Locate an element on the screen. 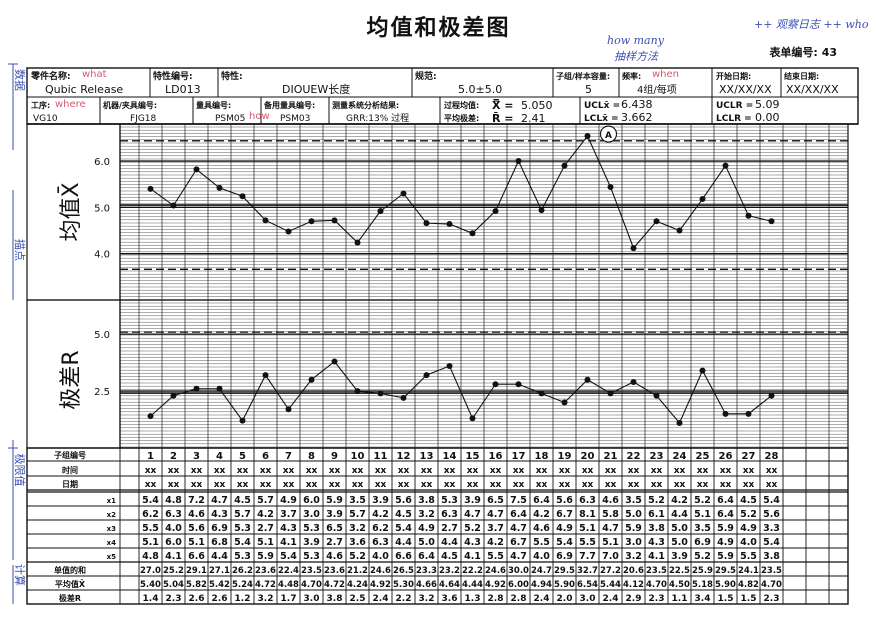  reading-cell-x3: 5.0 is located at coordinates (679, 528).